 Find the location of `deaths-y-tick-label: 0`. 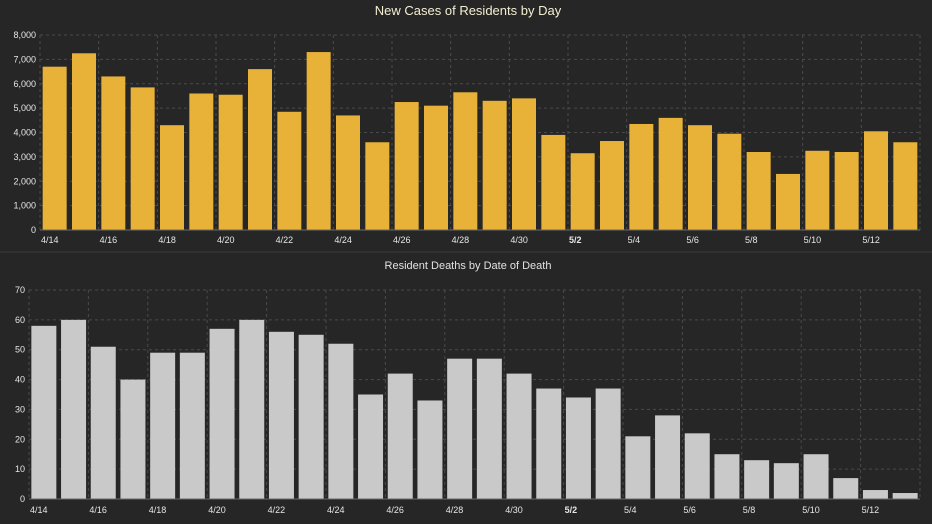

deaths-y-tick-label: 0 is located at coordinates (22, 499).